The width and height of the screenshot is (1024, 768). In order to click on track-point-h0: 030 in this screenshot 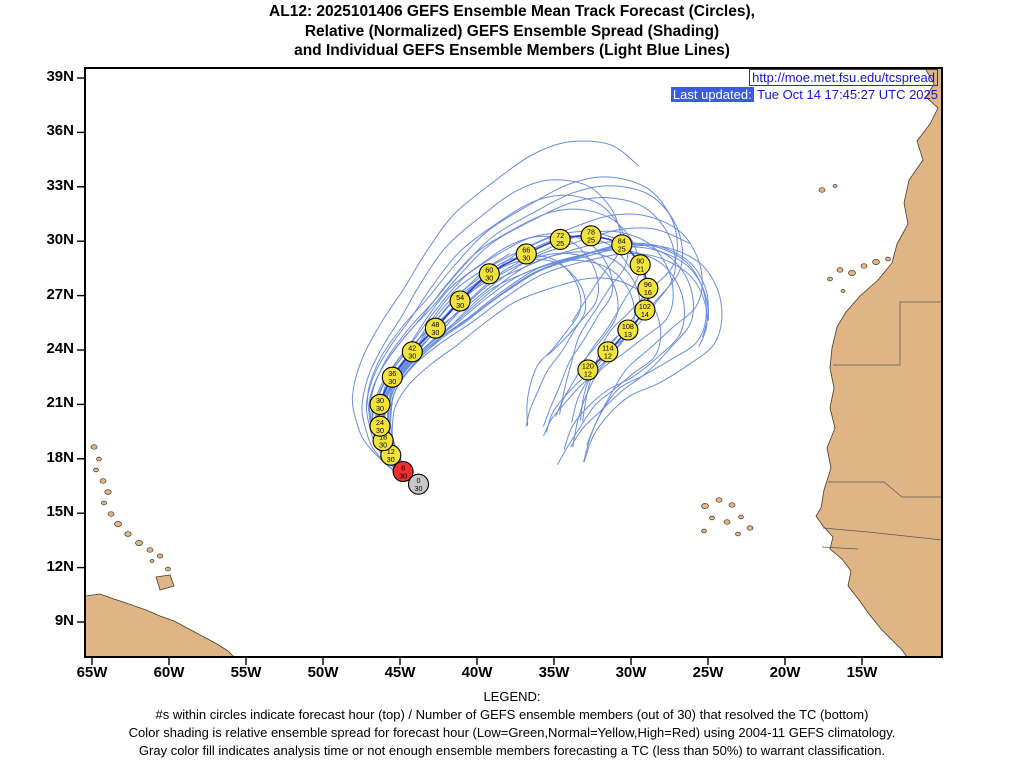, I will do `click(418, 484)`.